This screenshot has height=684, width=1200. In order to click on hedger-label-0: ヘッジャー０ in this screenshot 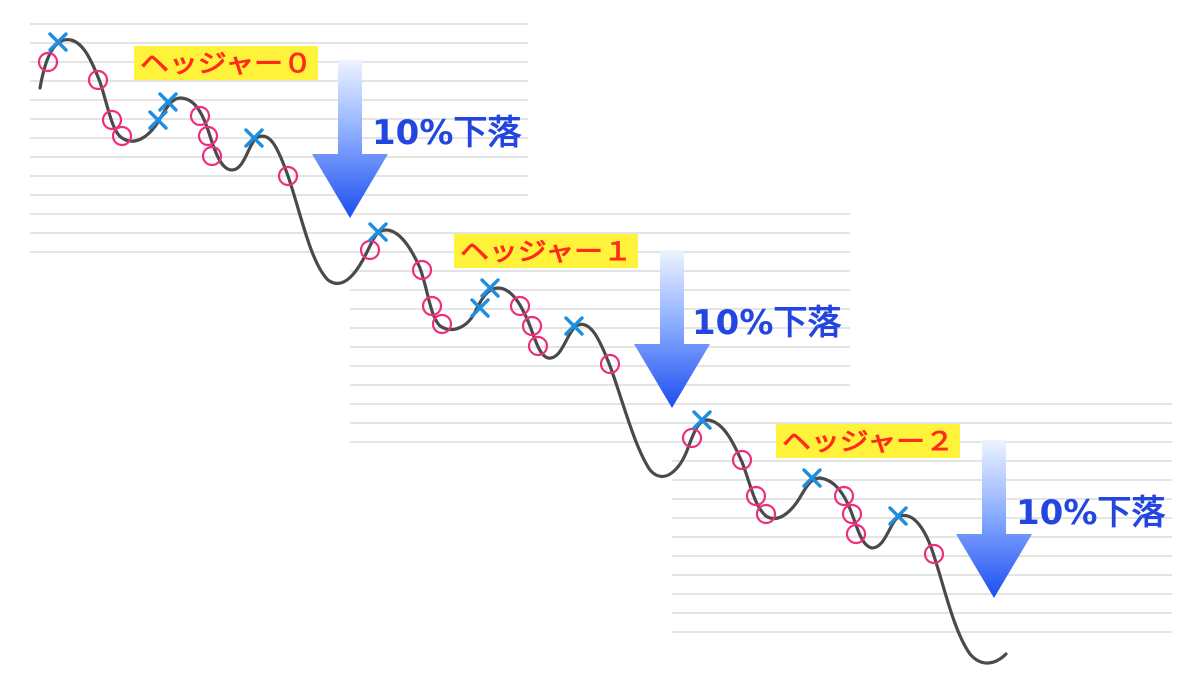, I will do `click(226, 63)`.